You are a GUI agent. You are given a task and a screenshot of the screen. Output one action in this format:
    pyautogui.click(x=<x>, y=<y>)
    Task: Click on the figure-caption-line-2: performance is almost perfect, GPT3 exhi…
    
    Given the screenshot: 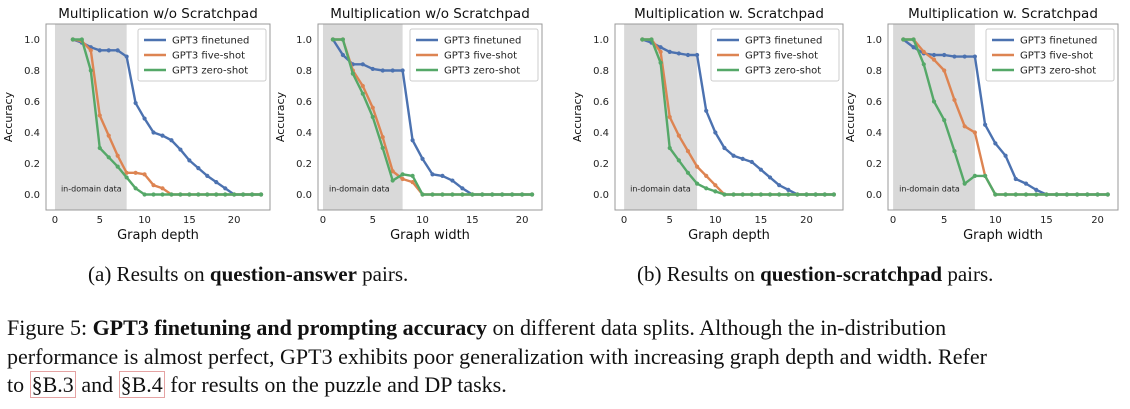 What is the action you would take?
    pyautogui.click(x=497, y=356)
    